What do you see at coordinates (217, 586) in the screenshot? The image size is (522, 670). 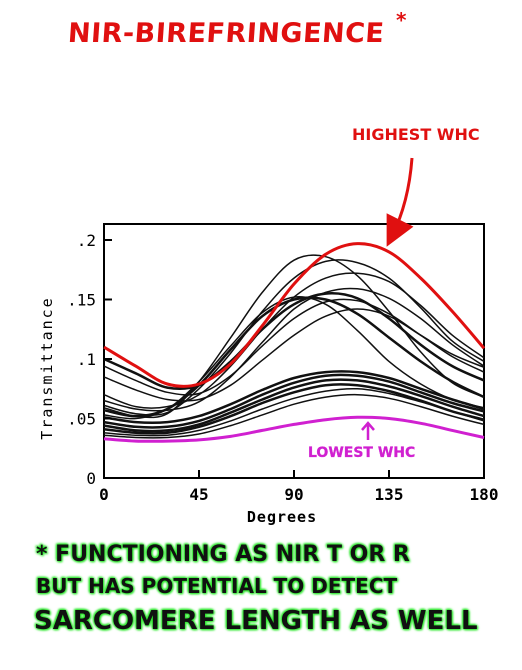 I see `footnote-line-2: BUT HAS POTENTIAL TO DETECT` at bounding box center [217, 586].